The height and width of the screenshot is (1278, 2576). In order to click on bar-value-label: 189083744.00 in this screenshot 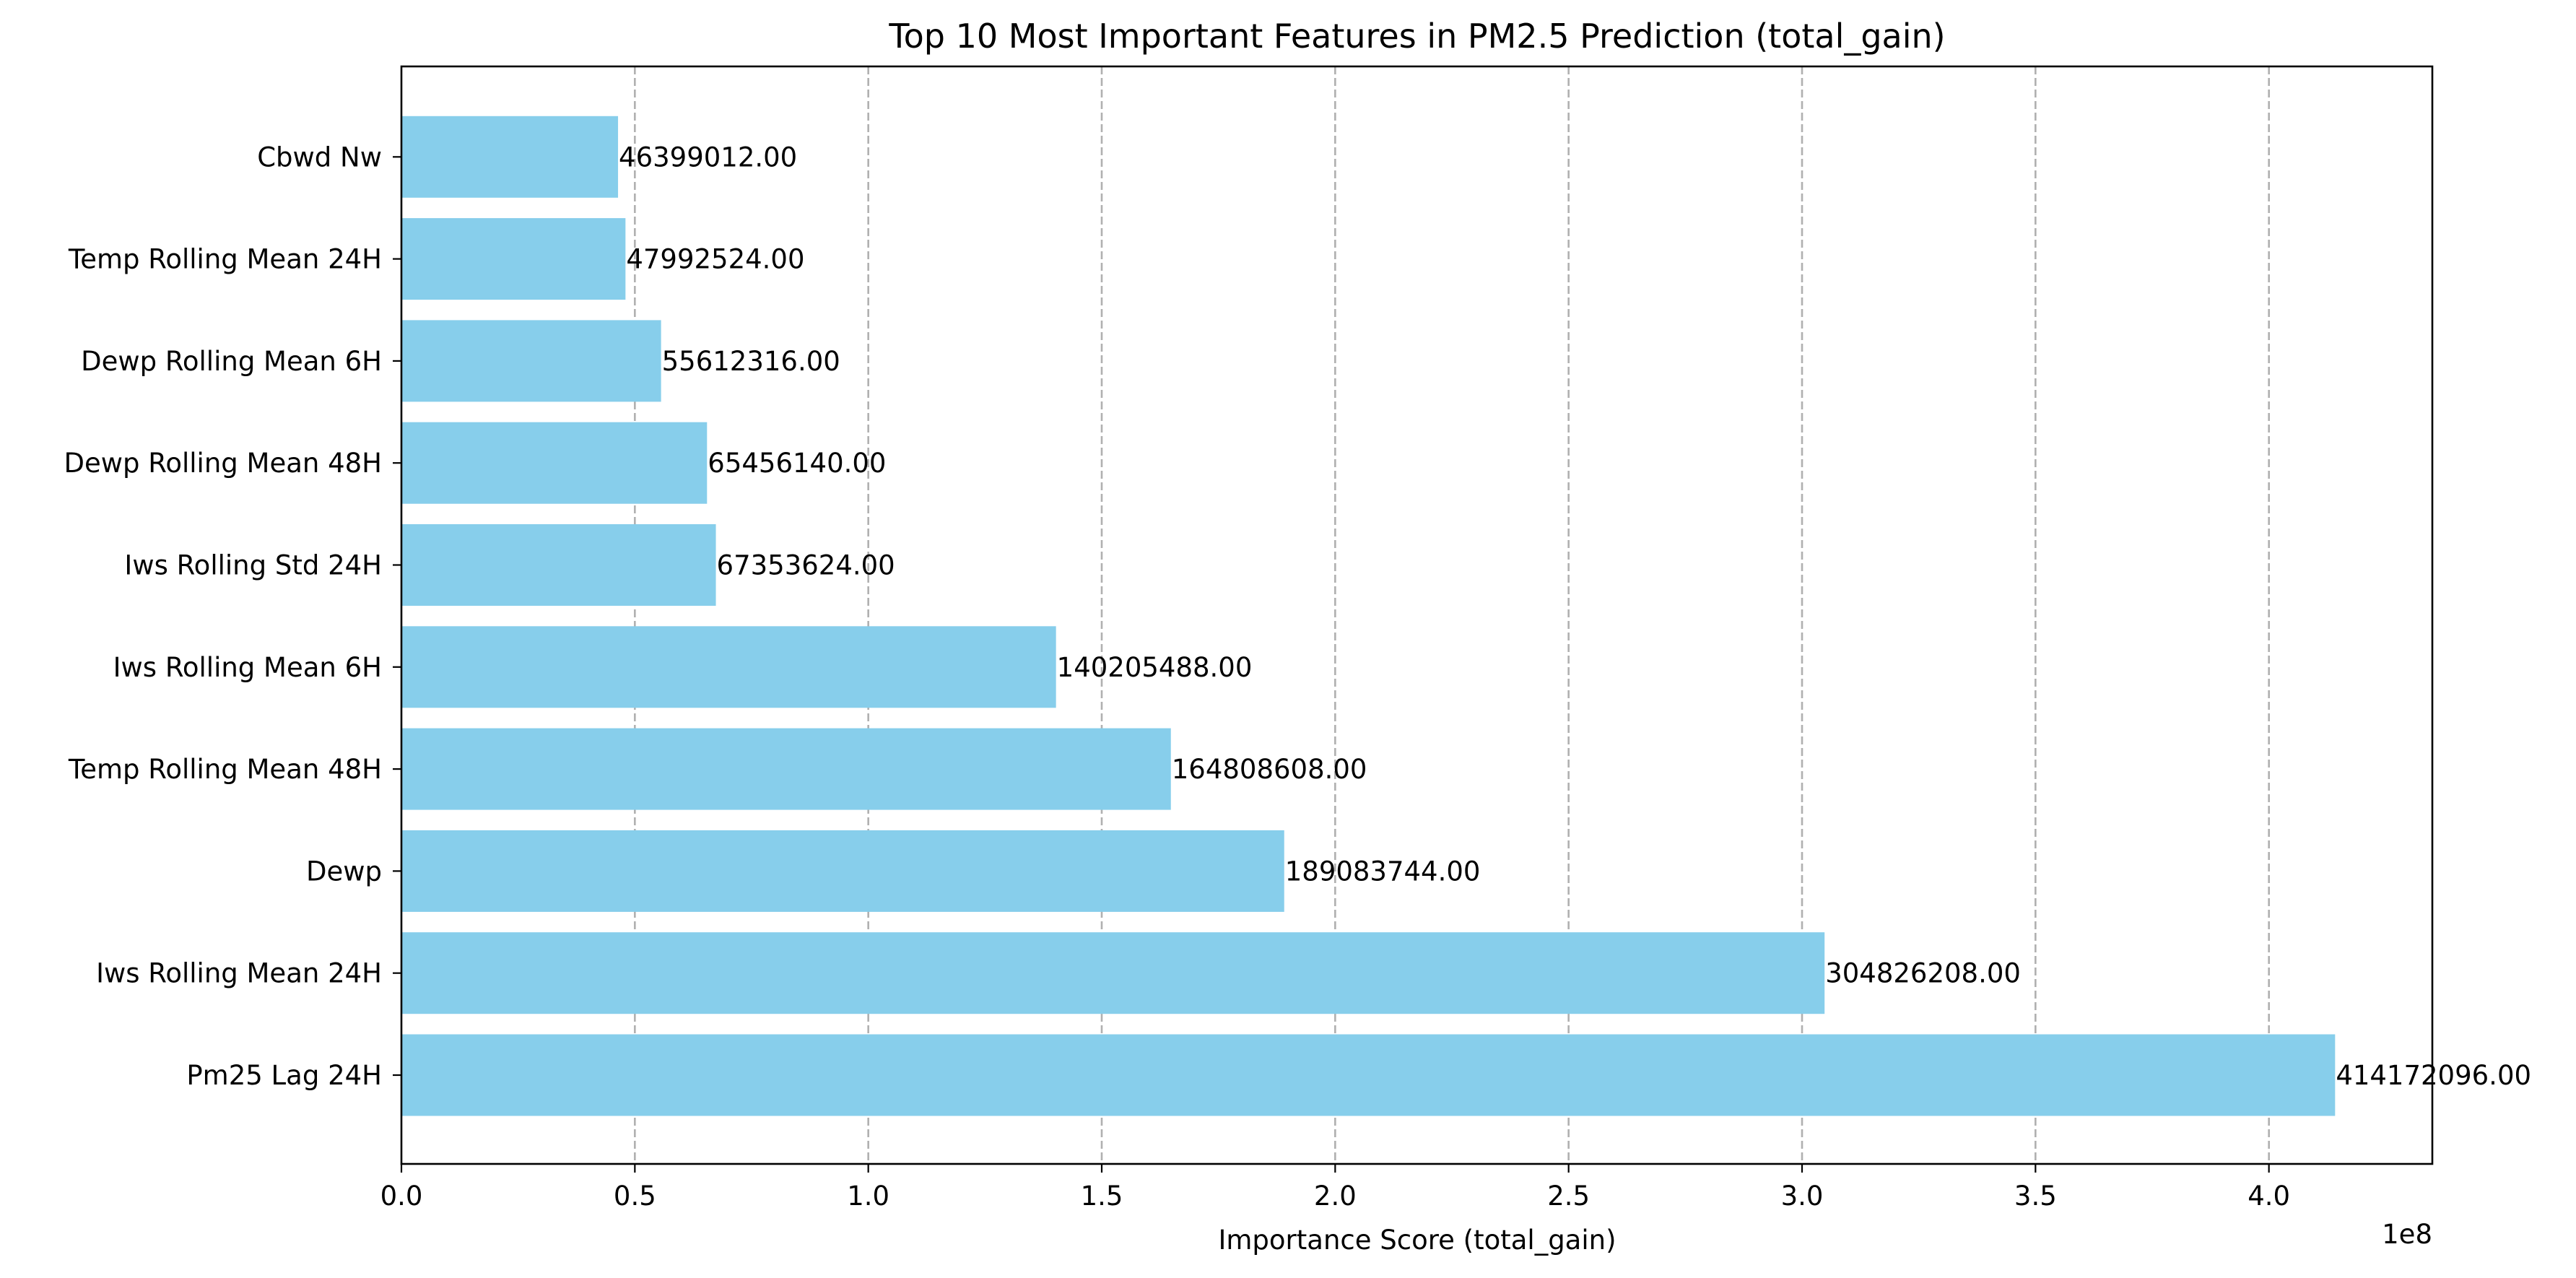, I will do `click(1383, 872)`.